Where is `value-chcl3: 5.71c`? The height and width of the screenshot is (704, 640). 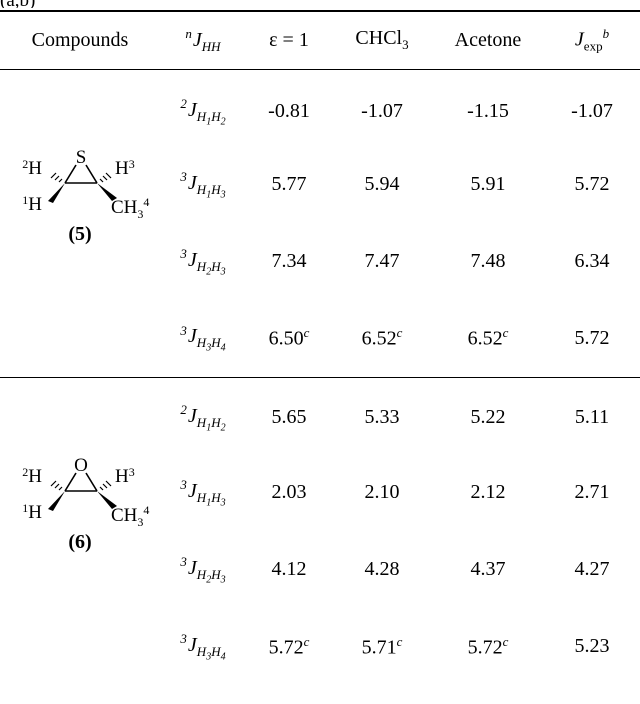
value-chcl3: 5.71c is located at coordinates (382, 646).